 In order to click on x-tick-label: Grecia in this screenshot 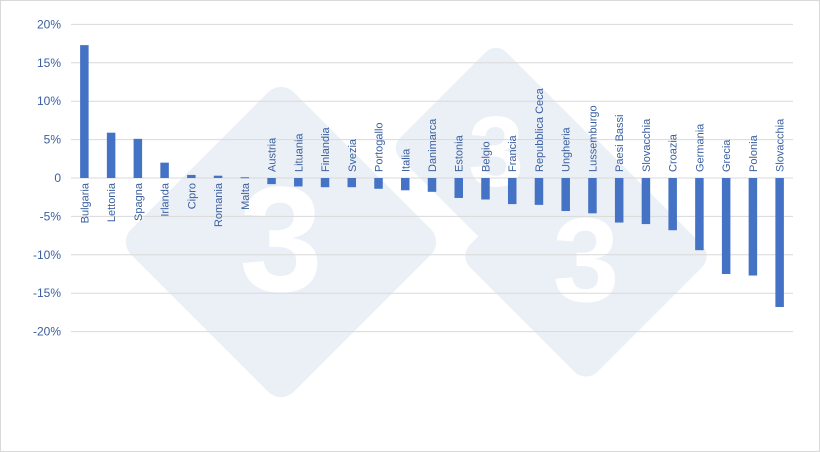, I will do `click(727, 155)`.